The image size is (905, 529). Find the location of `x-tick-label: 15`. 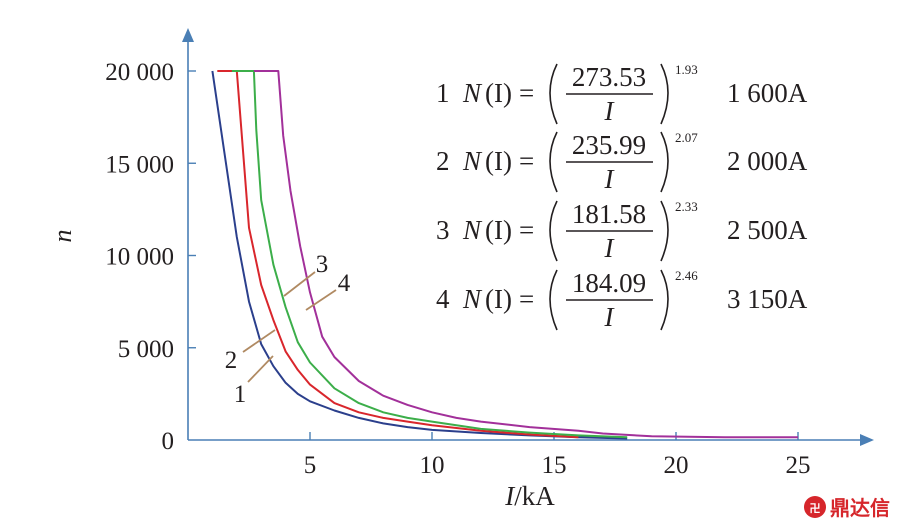

x-tick-label: 15 is located at coordinates (554, 465).